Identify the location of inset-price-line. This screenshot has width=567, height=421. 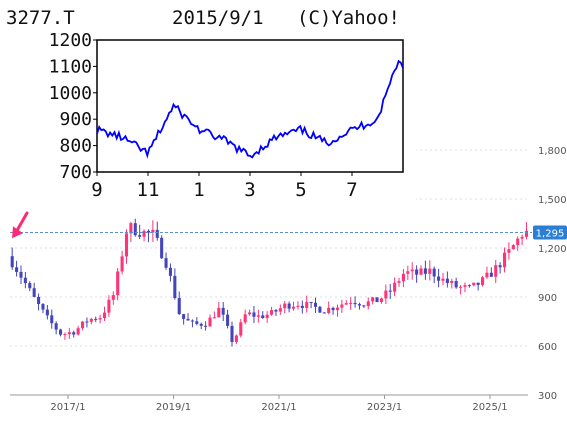
(250, 109).